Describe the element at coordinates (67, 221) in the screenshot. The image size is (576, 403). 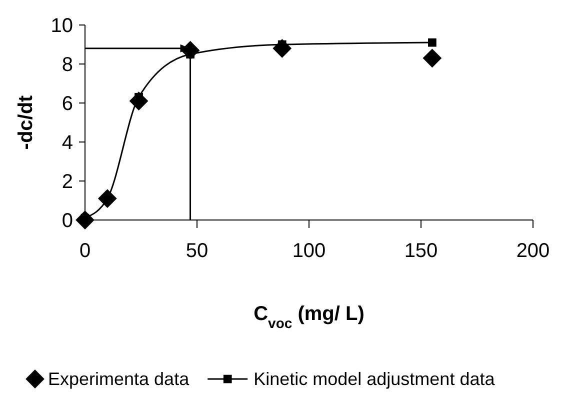
I see `y-tick-label: 0` at that location.